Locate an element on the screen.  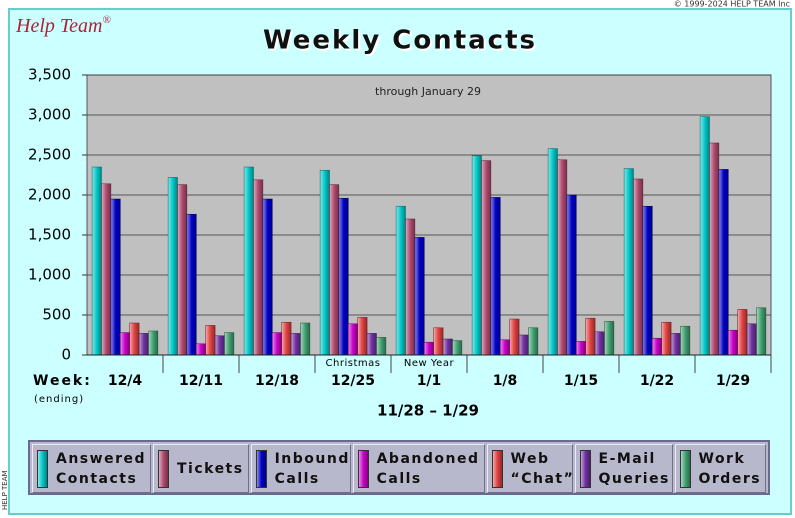
x-label-note: (ending) is located at coordinates (59, 399).